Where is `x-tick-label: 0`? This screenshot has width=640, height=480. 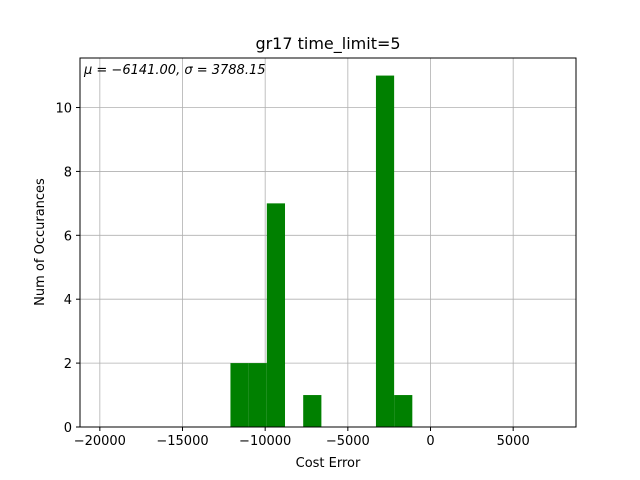 x-tick-label: 0 is located at coordinates (430, 441).